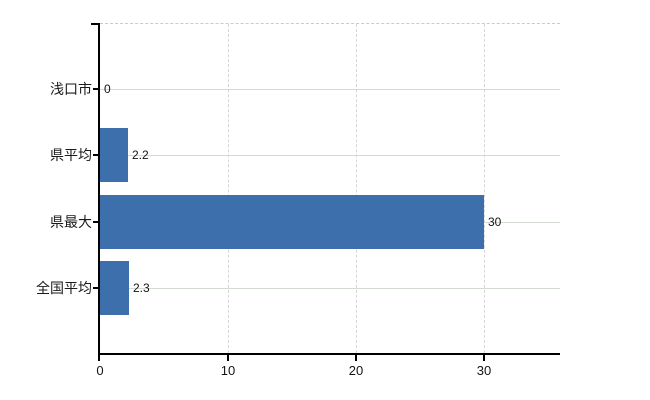 This screenshot has width=650, height=400. What do you see at coordinates (329, 354) in the screenshot?
I see `x-axis` at bounding box center [329, 354].